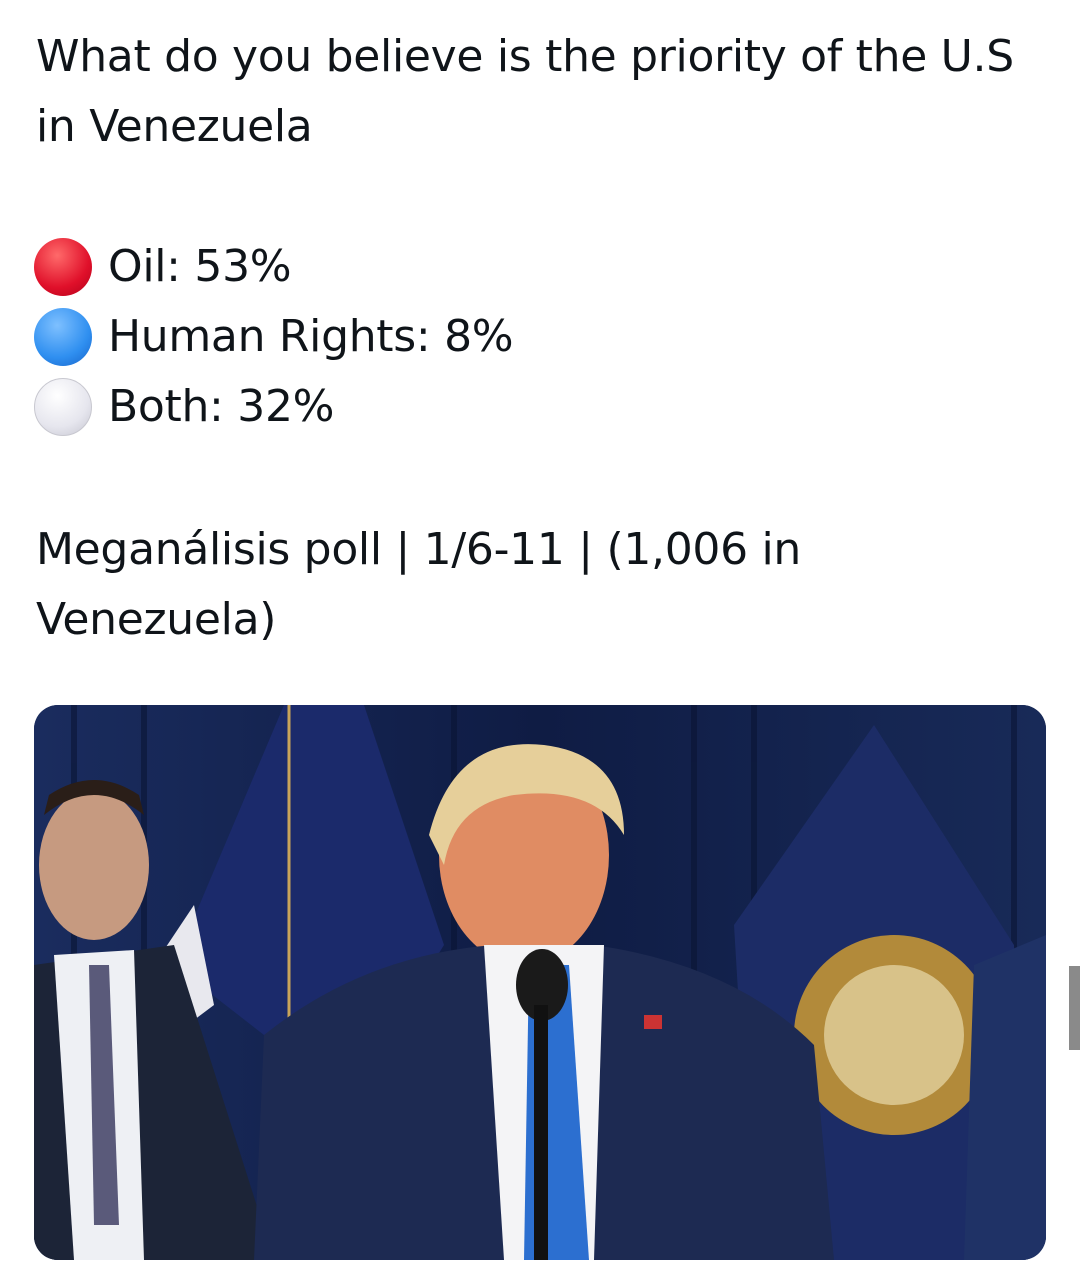 The image size is (1080, 1282). Describe the element at coordinates (63, 267) in the screenshot. I see `red-circle-icon` at that location.